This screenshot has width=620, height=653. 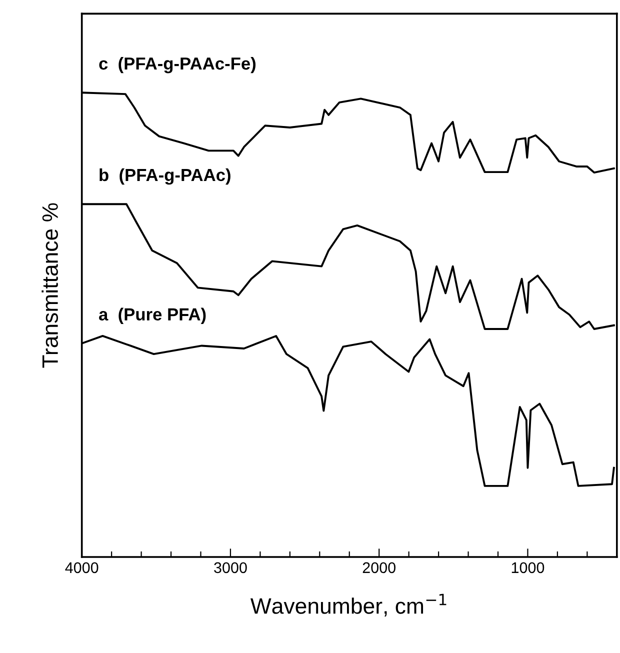 I want to click on x-tick-label: 2000, so click(x=379, y=568).